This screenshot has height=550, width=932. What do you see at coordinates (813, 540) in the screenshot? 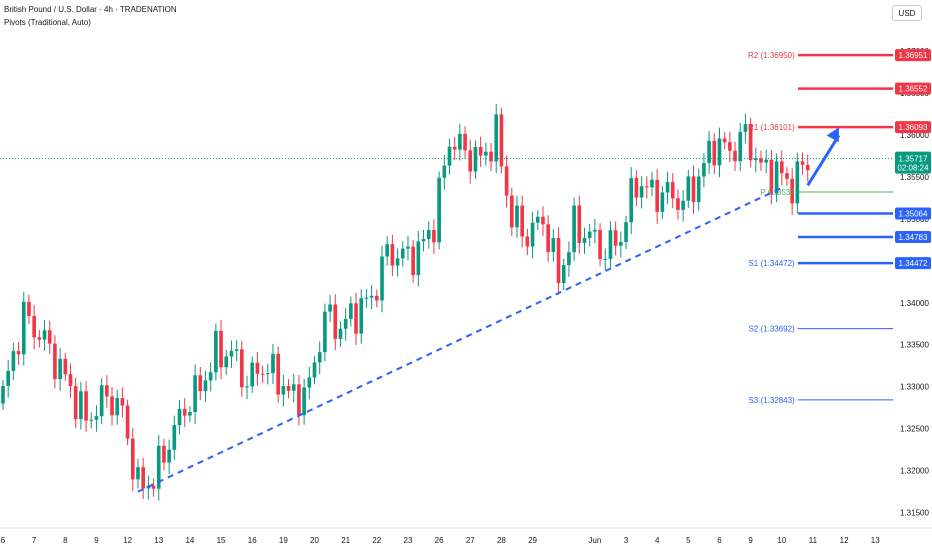
I see `x-tick-label: 11` at bounding box center [813, 540].